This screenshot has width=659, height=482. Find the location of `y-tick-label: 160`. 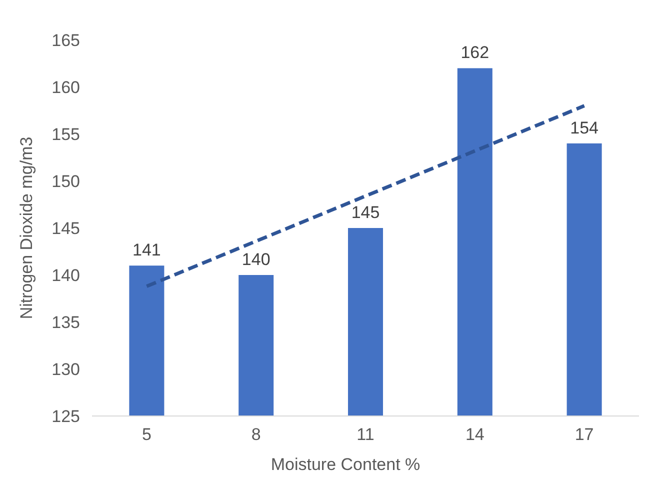

y-tick-label: 160 is located at coordinates (66, 87).